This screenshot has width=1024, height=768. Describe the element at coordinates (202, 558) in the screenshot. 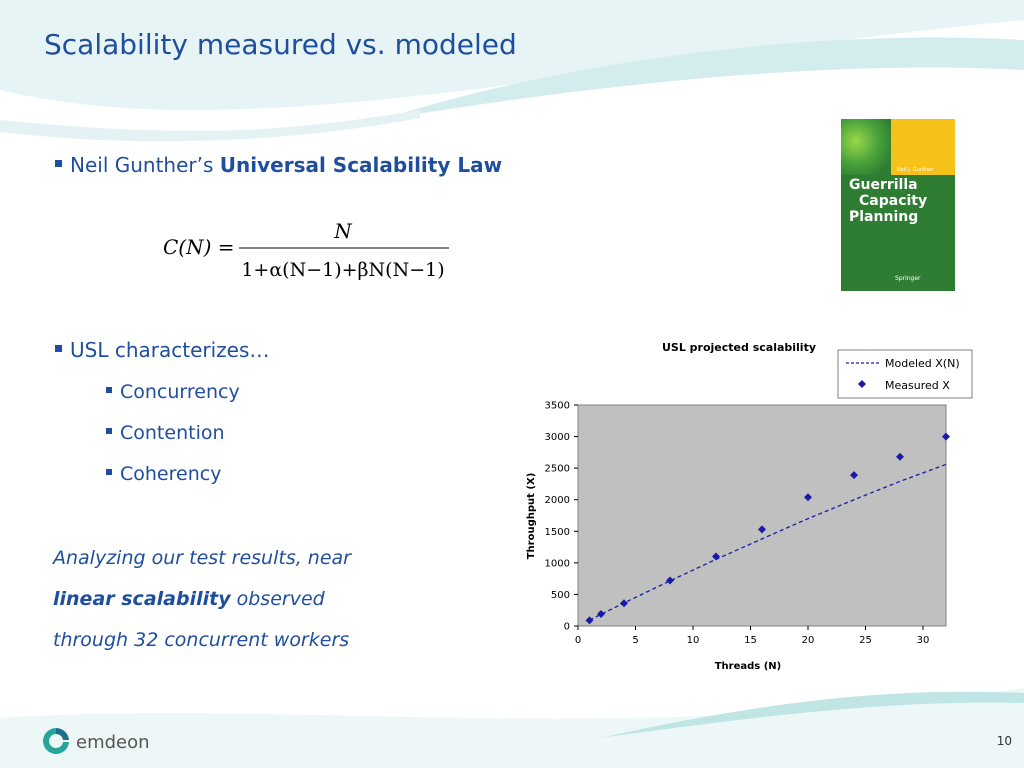

I see `note-line-1: Analyzing our test results, near` at that location.